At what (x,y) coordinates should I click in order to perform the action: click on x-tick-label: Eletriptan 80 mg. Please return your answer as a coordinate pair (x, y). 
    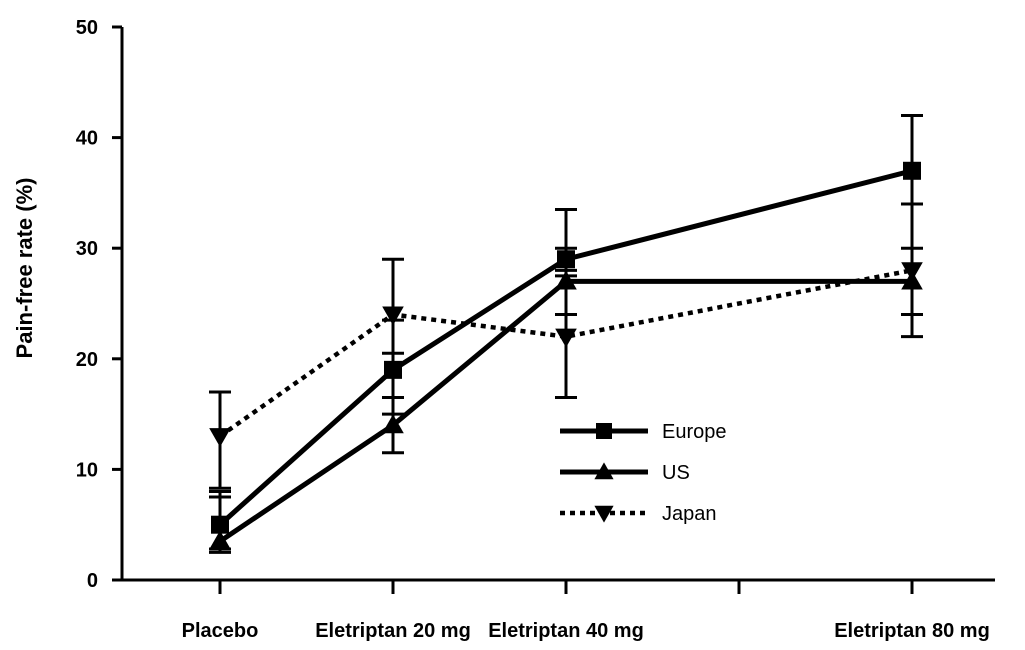
    Looking at the image, I should click on (912, 631).